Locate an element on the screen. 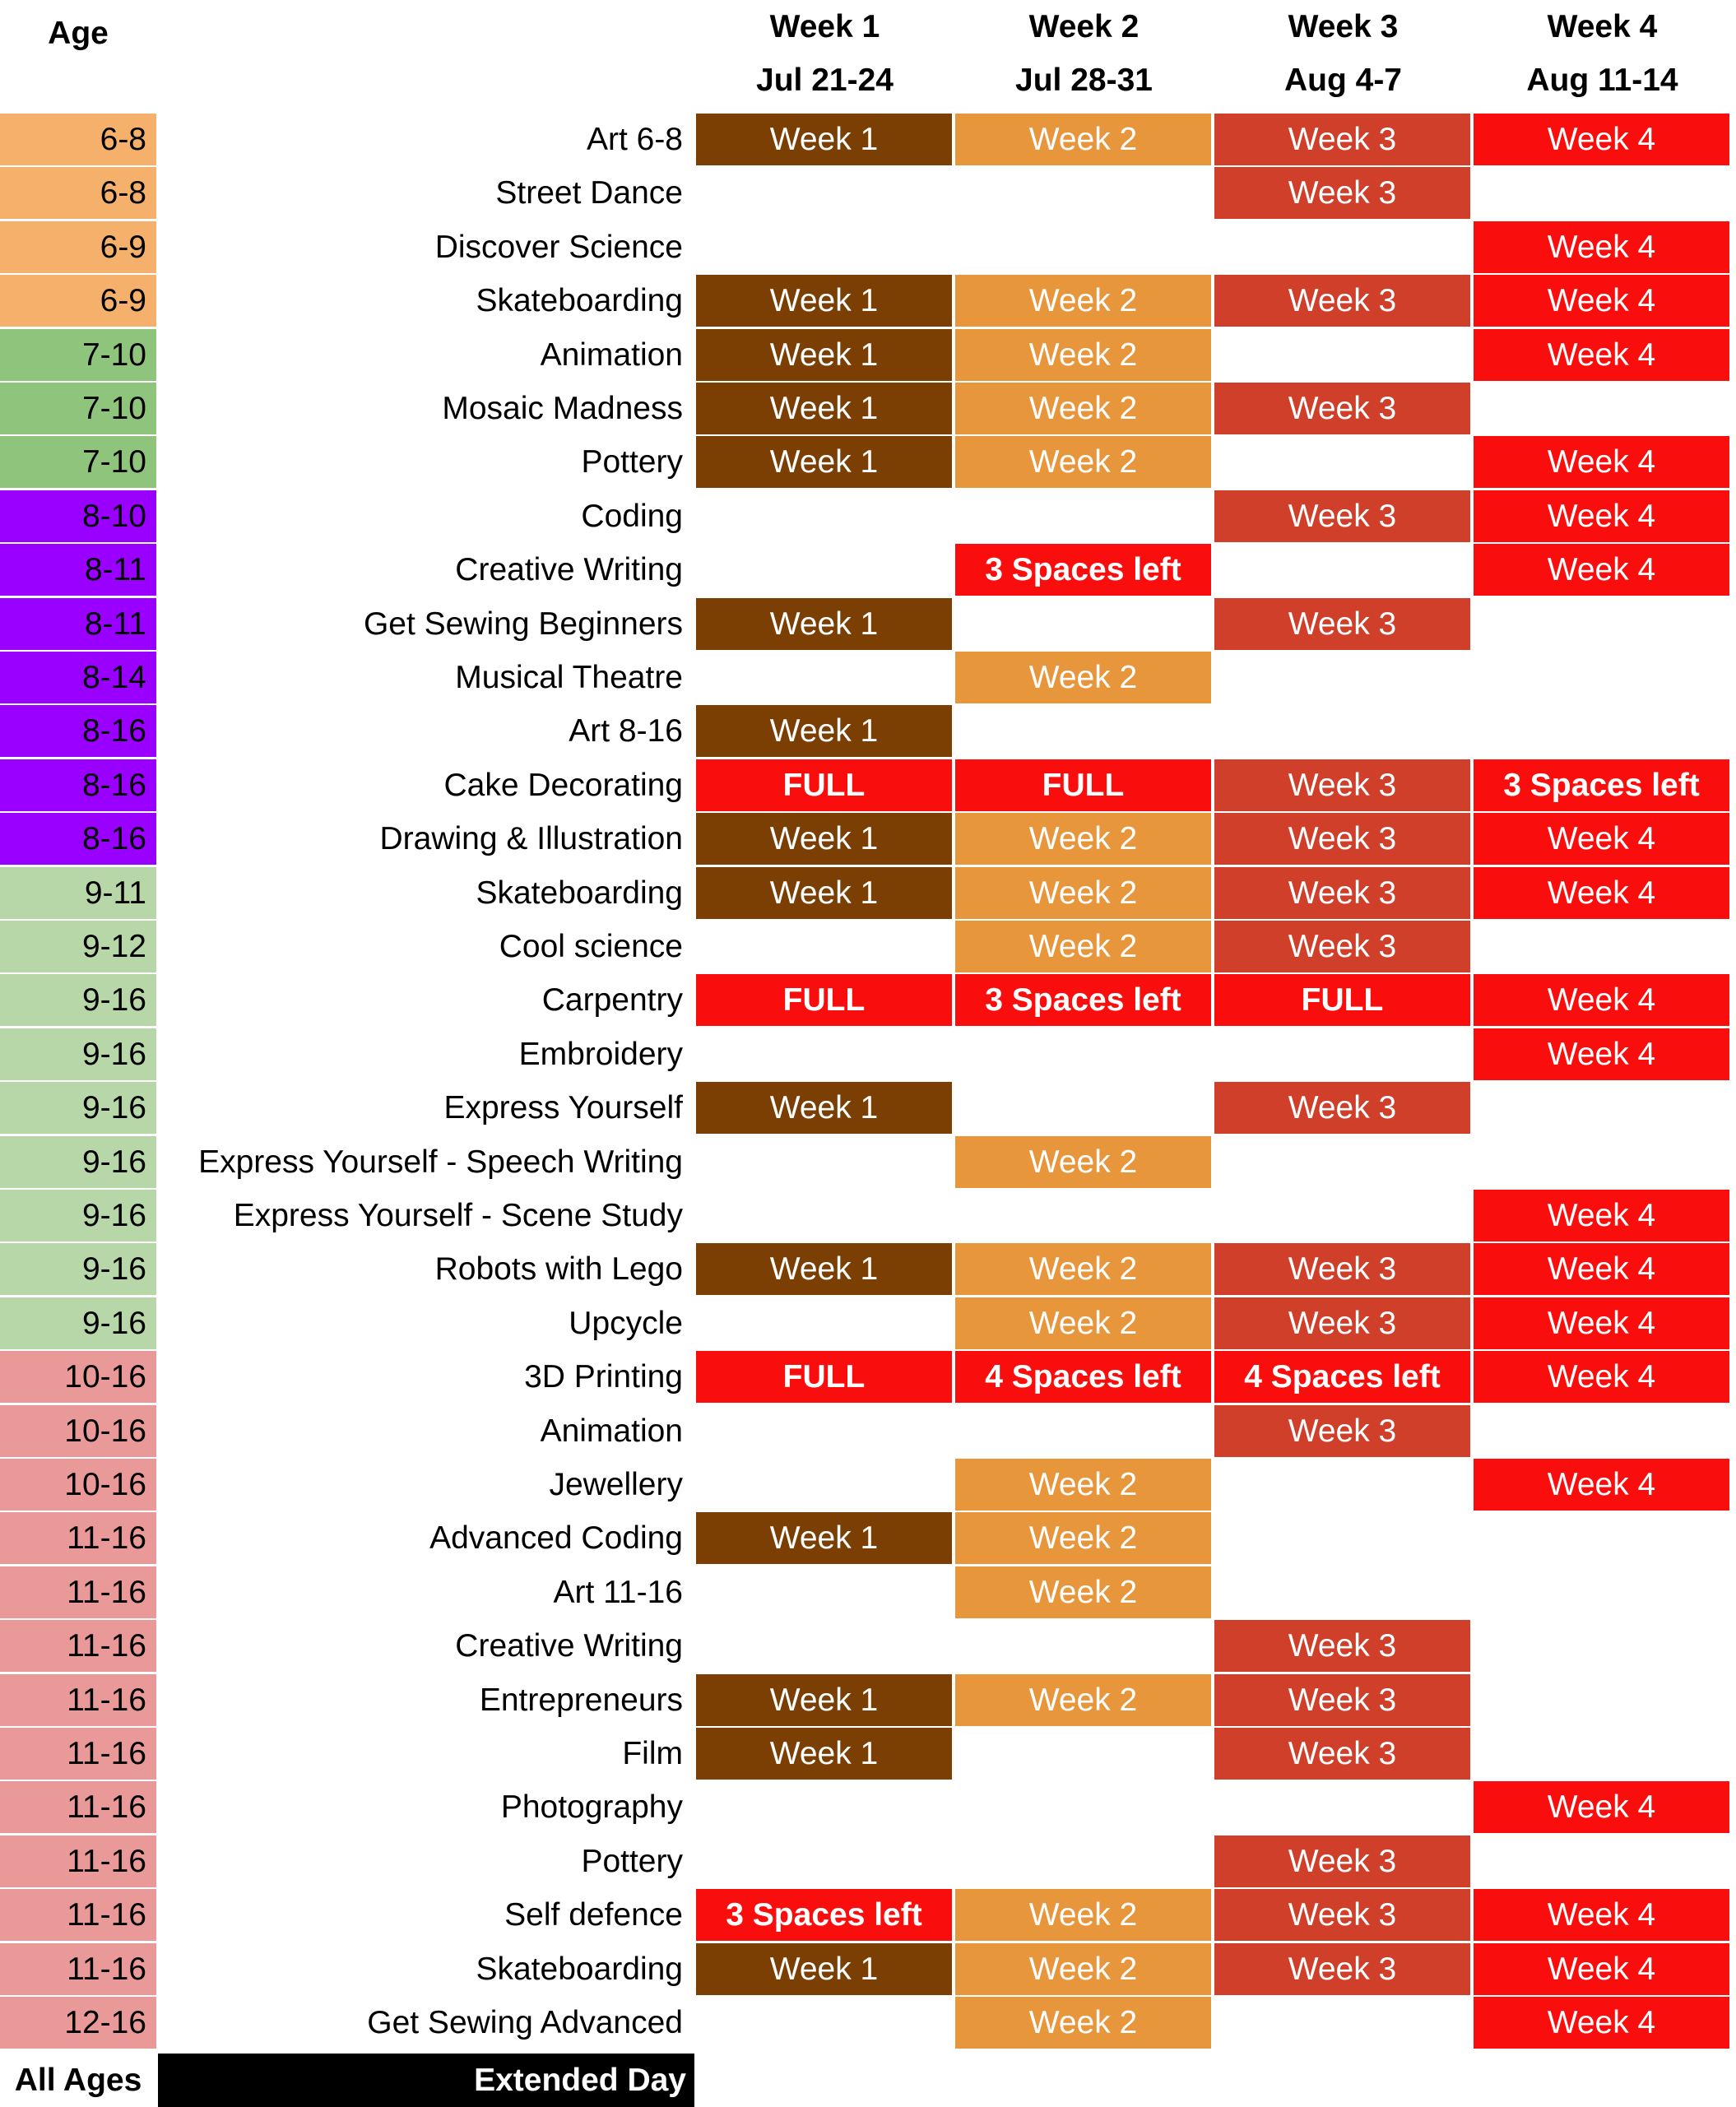  age-range-cell: 12-16 is located at coordinates (78, 2023).